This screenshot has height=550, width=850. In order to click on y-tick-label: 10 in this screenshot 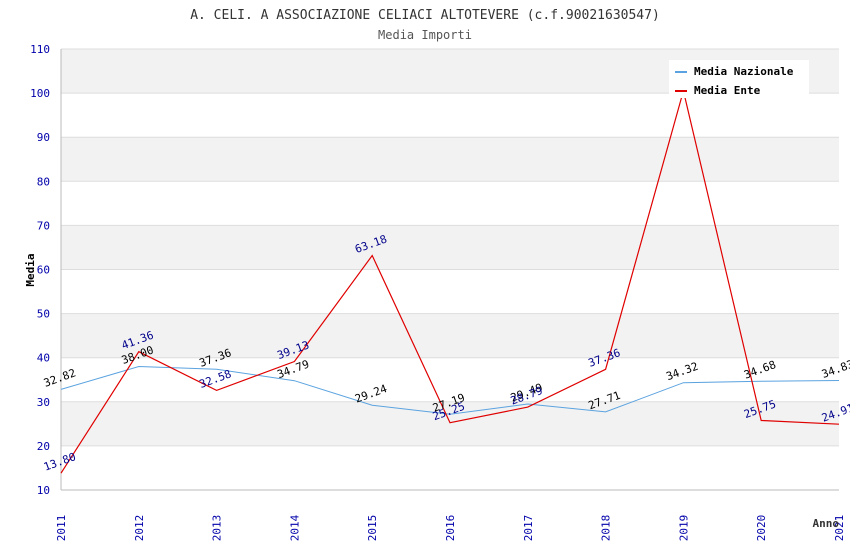, I will do `click(43, 490)`.